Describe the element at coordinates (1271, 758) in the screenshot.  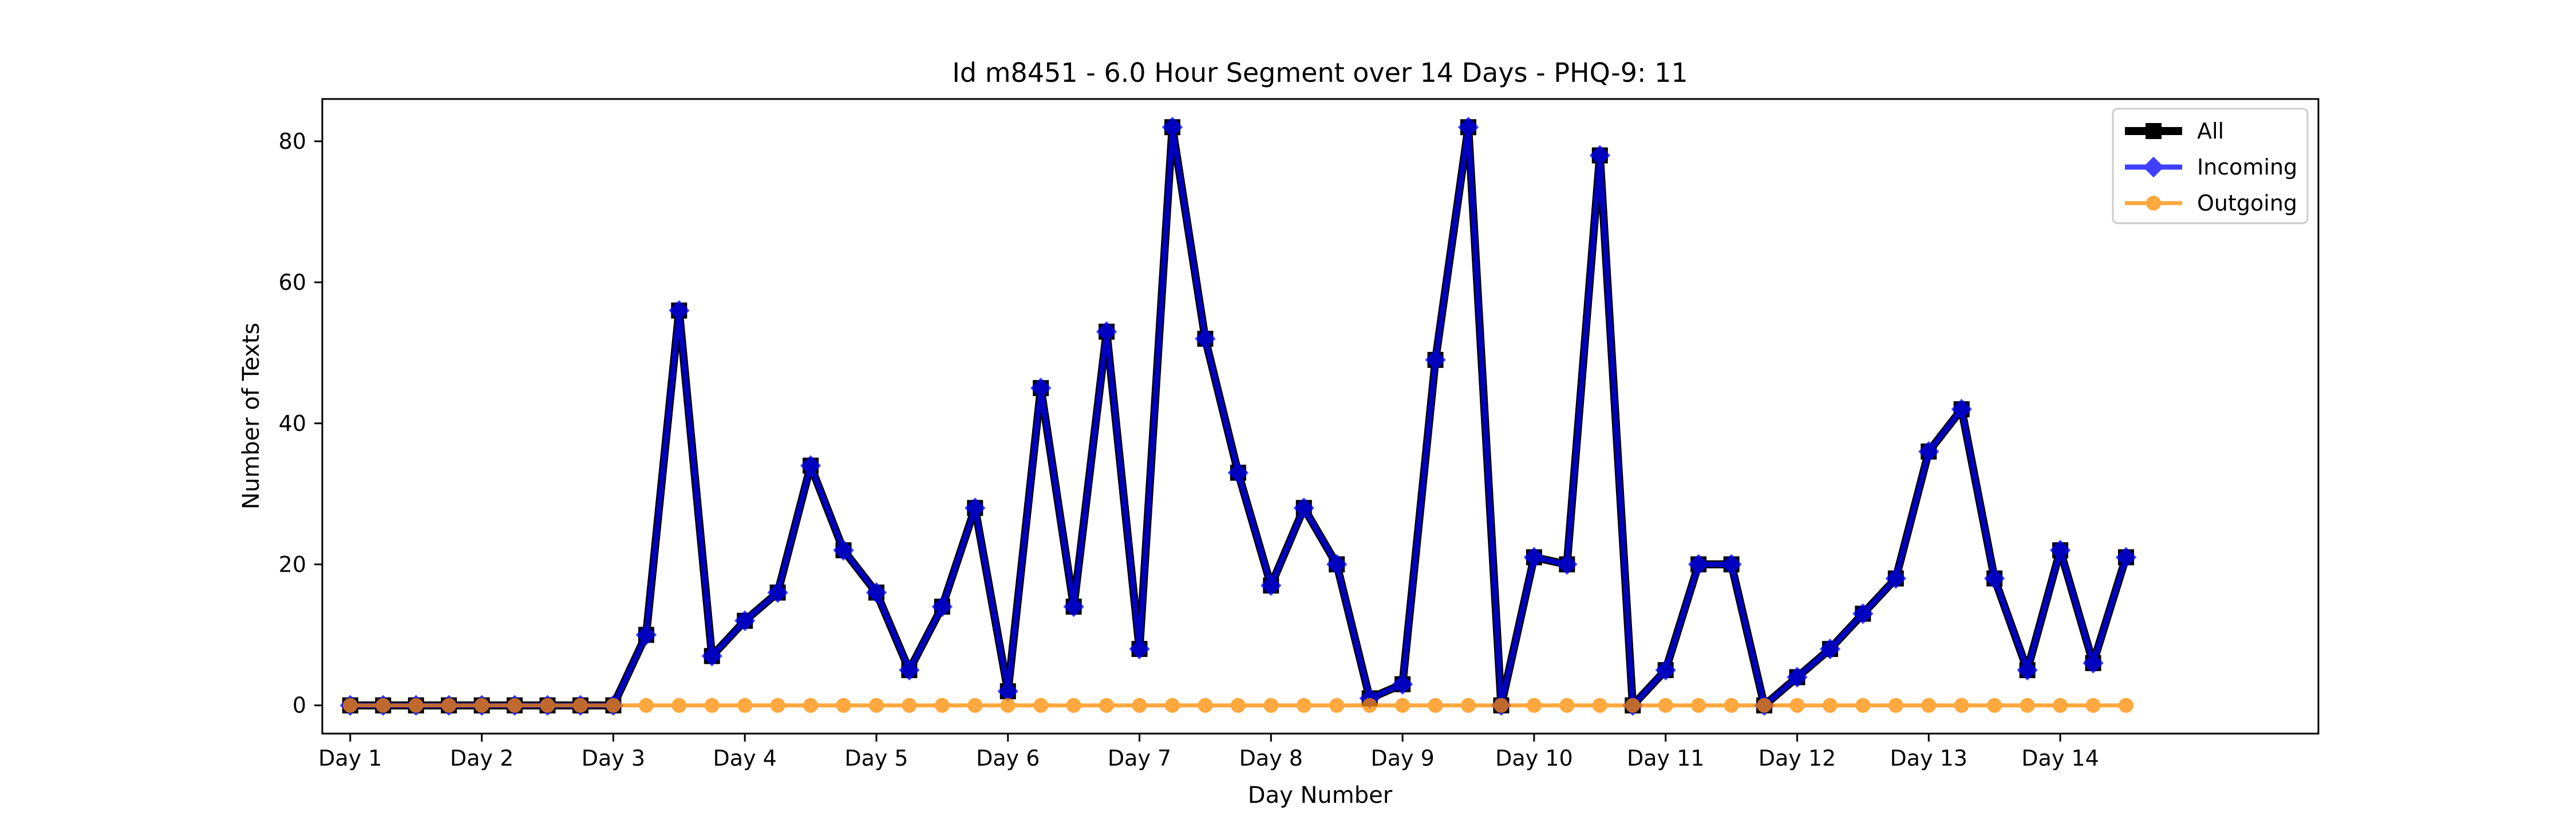
I see `x-tick-label: Day 8` at that location.